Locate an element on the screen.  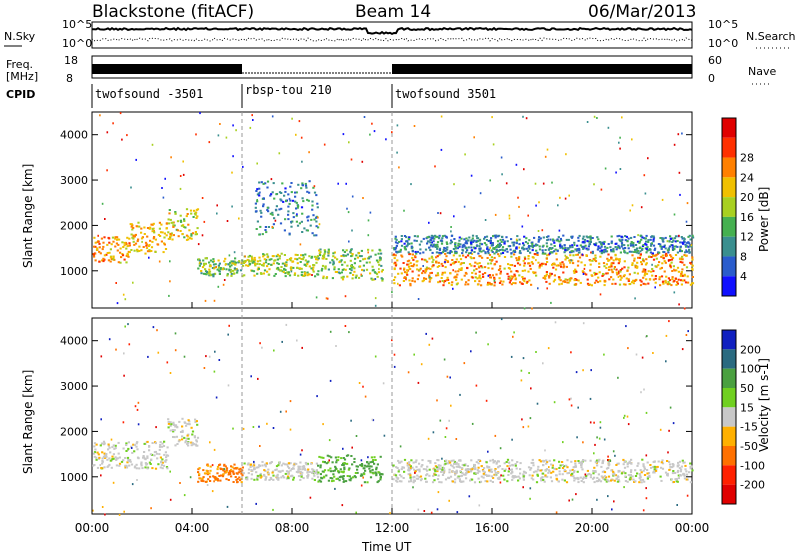
nave-tick-top: 60 is located at coordinates (715, 60).